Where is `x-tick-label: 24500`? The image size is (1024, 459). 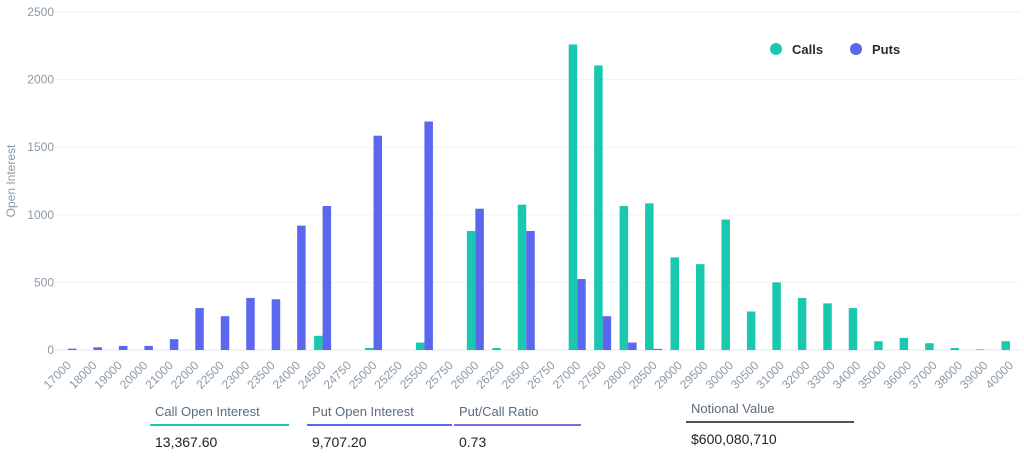
x-tick-label: 24500 is located at coordinates (312, 375).